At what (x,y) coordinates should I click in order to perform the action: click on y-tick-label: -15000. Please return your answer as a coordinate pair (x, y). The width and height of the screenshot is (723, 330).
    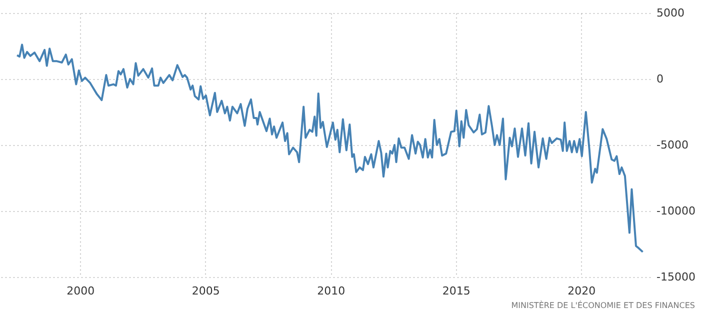
    Looking at the image, I should click on (676, 277).